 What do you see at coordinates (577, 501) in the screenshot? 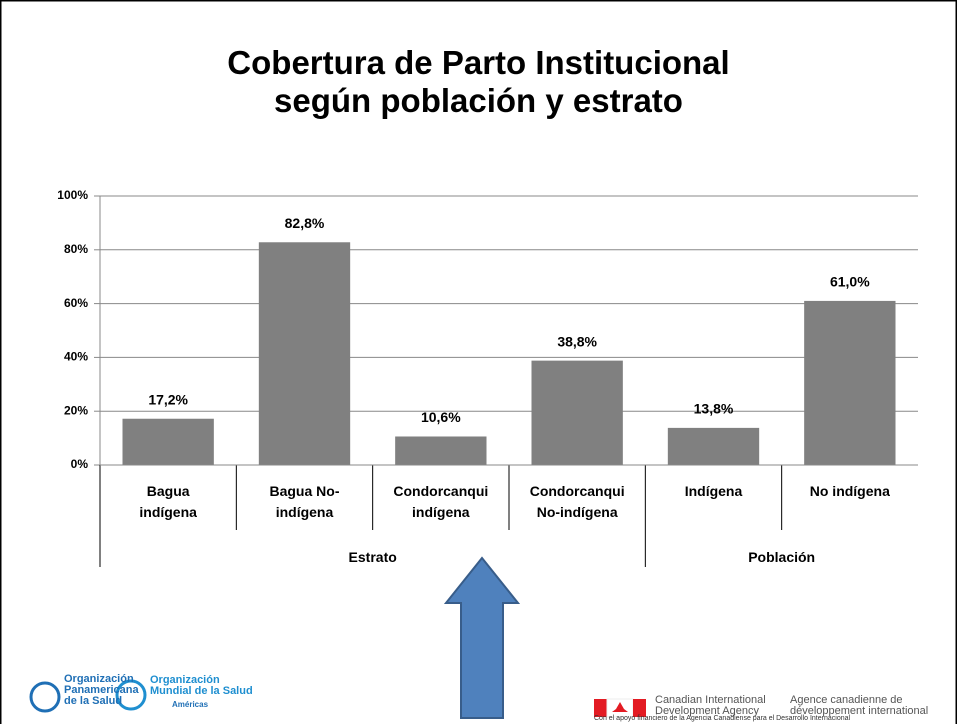
I see `x-tick-label: Condorcanqui No-indígena` at bounding box center [577, 501].